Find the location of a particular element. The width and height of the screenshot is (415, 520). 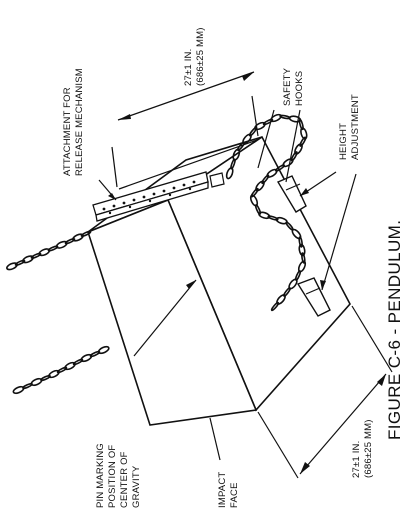

release-mechanism-bar is located at coordinates (158, 196).